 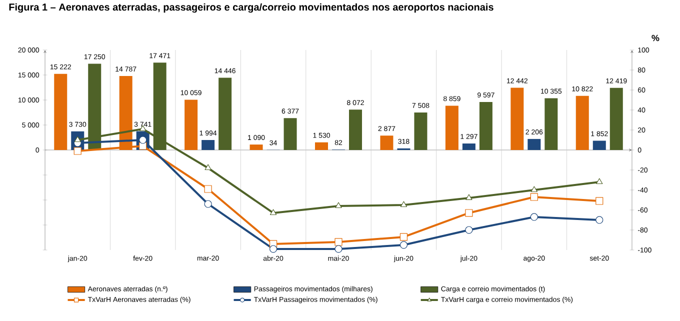 What do you see at coordinates (251, 8) in the screenshot?
I see `chart-title: Figura 1 – Aeronaves aterradas, passageiros e carga/correio movimentados nos aeroportos nacionais` at bounding box center [251, 8].